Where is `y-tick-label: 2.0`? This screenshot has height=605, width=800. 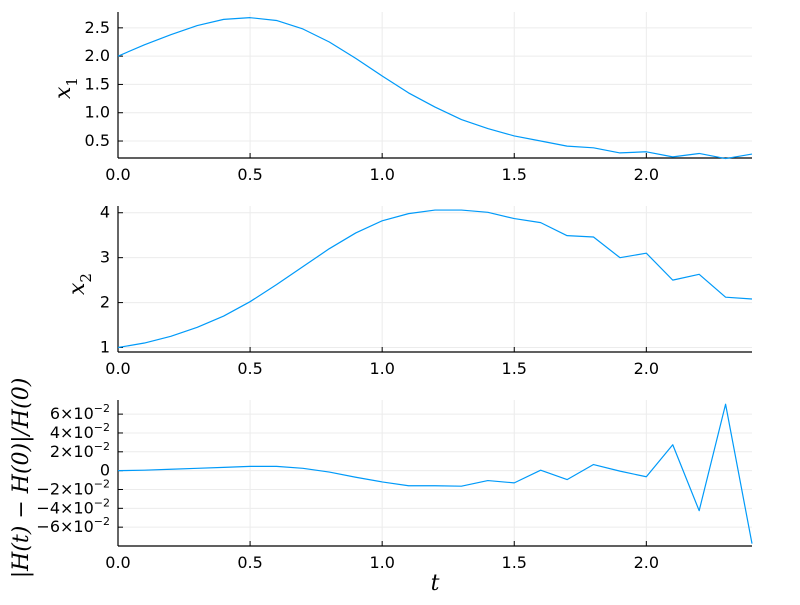
y-tick-label: 2.0 is located at coordinates (97, 55).